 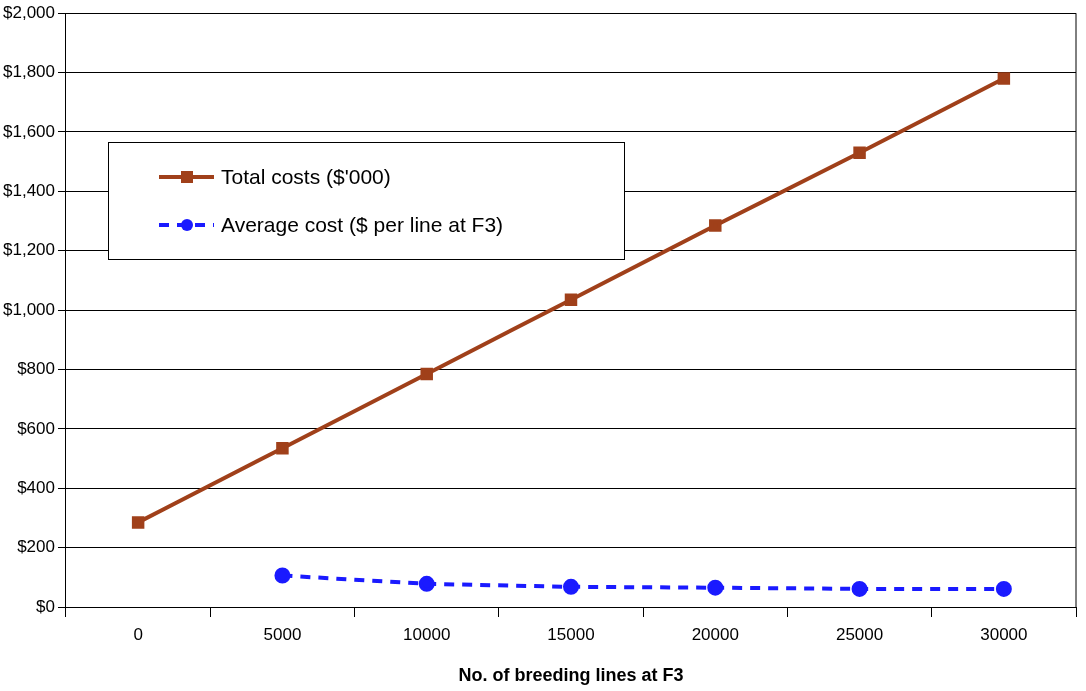 What do you see at coordinates (36, 428) in the screenshot?
I see `y-tick-label: $600` at bounding box center [36, 428].